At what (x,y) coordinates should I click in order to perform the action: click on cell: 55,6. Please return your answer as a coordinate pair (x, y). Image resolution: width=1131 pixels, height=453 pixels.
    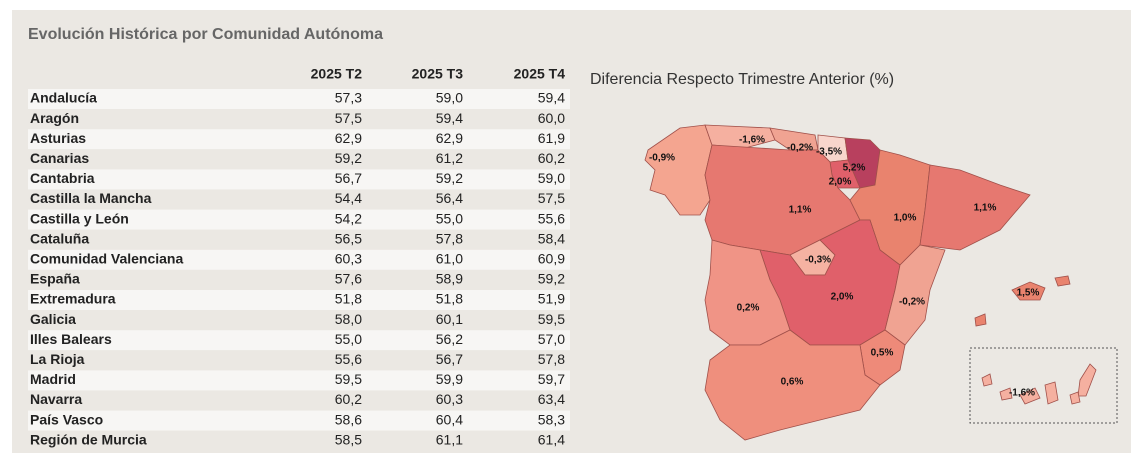
    Looking at the image, I should click on (348, 359).